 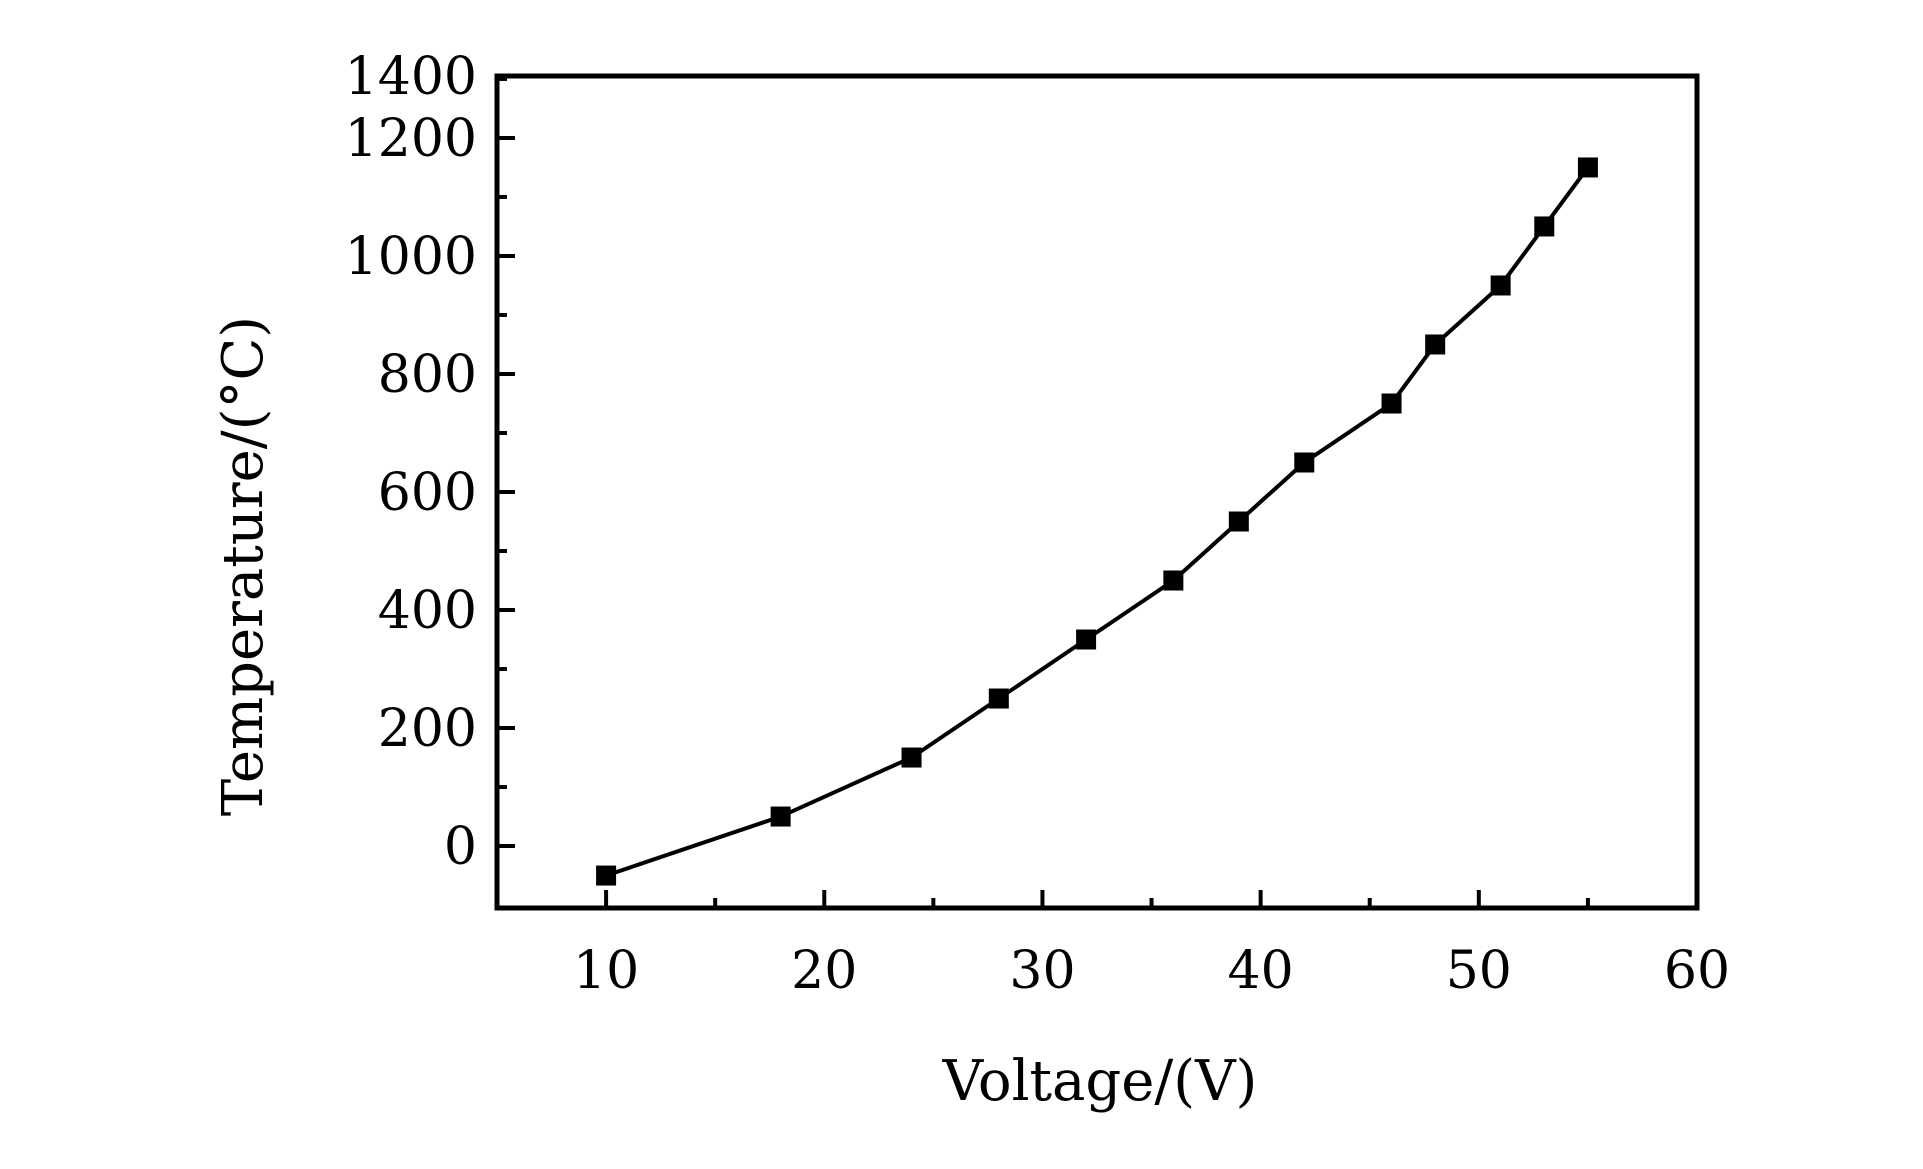 What do you see at coordinates (427, 611) in the screenshot?
I see `y-tick-label: 400` at bounding box center [427, 611].